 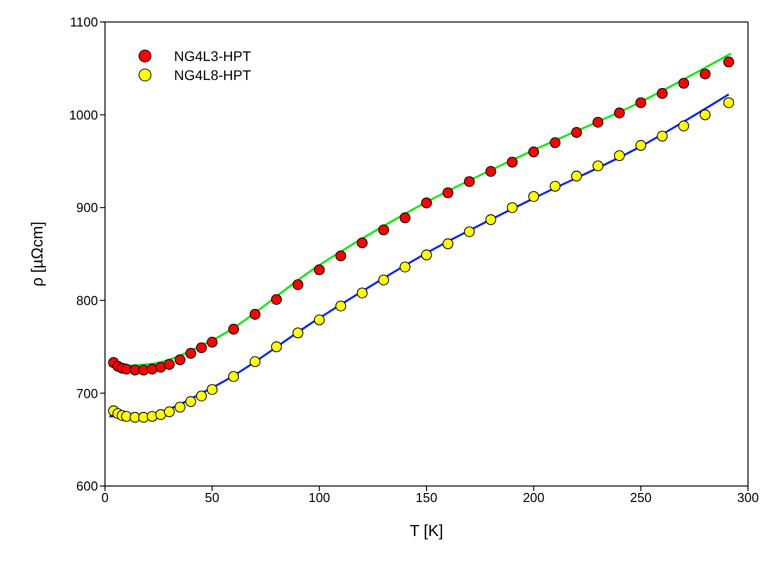 What do you see at coordinates (87, 208) in the screenshot?
I see `y-tick-label: 900` at bounding box center [87, 208].